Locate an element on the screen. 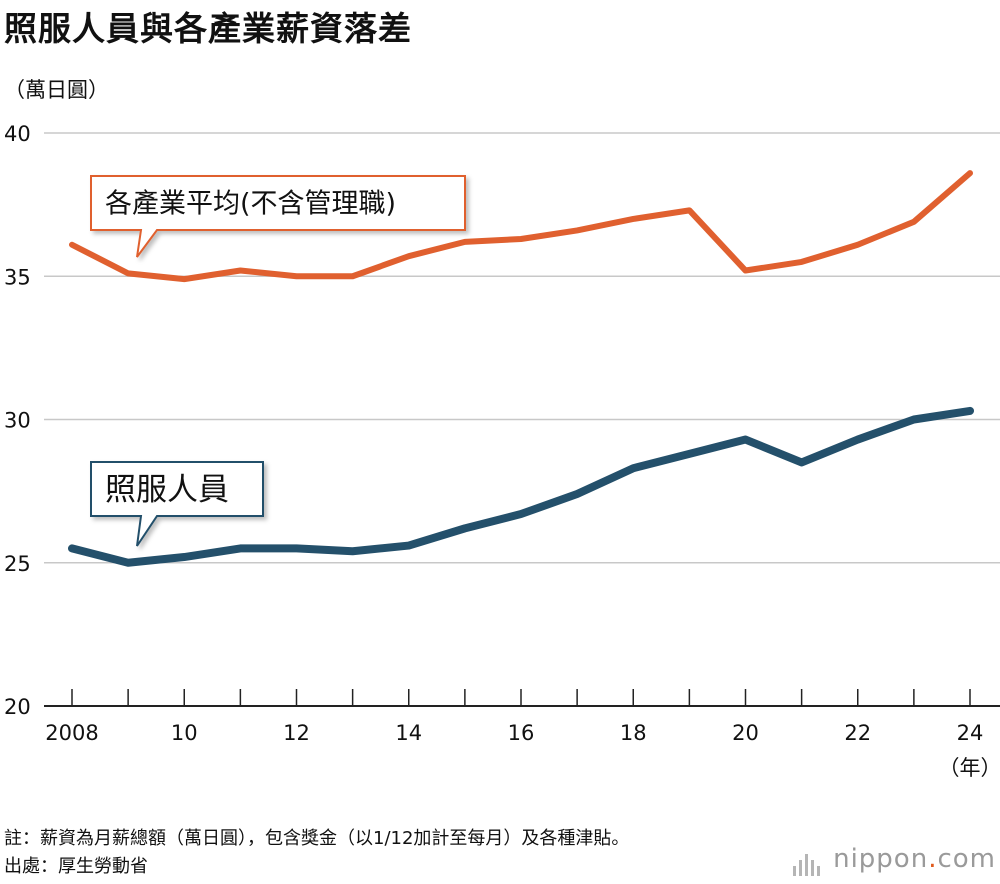 This screenshot has height=884, width=1000. y-tick-label: 30 is located at coordinates (17, 421).